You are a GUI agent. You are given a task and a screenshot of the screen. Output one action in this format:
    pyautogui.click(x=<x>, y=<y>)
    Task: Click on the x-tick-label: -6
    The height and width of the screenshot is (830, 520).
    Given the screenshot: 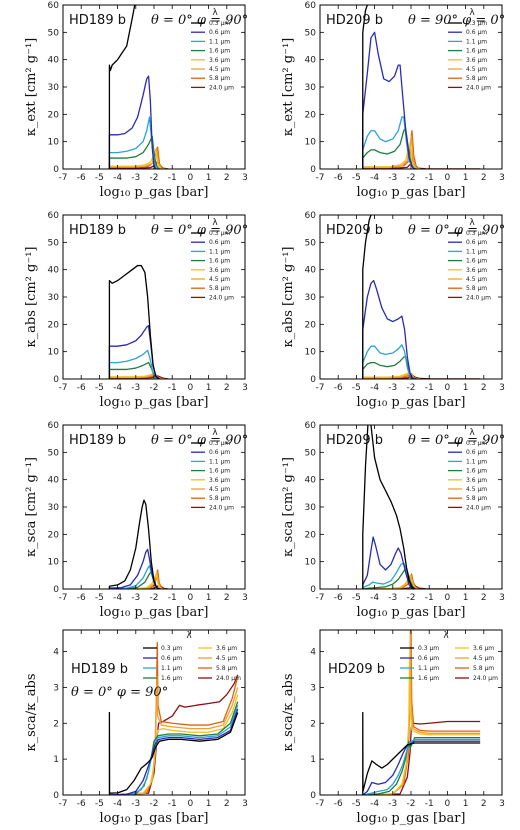 What is the action you would take?
    pyautogui.click(x=338, y=598)
    